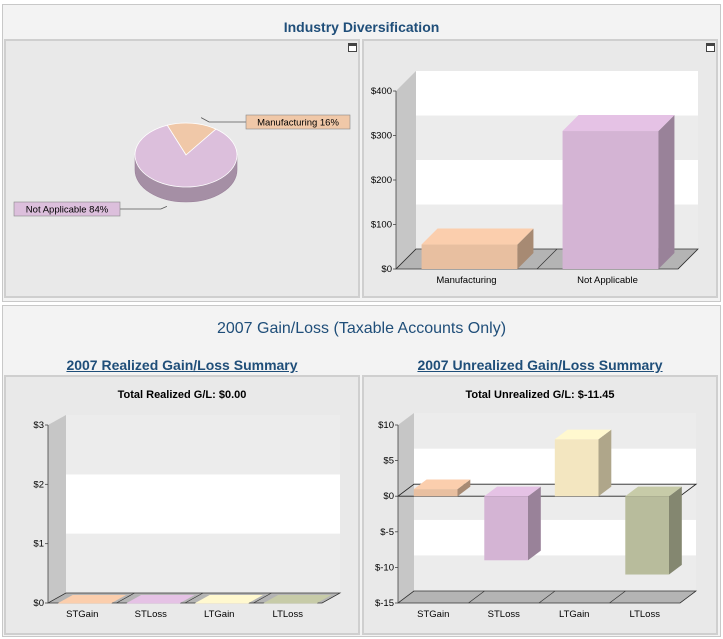 This screenshot has height=639, width=723. What do you see at coordinates (38, 484) in the screenshot?
I see `y-tick-label-2: $2` at bounding box center [38, 484].